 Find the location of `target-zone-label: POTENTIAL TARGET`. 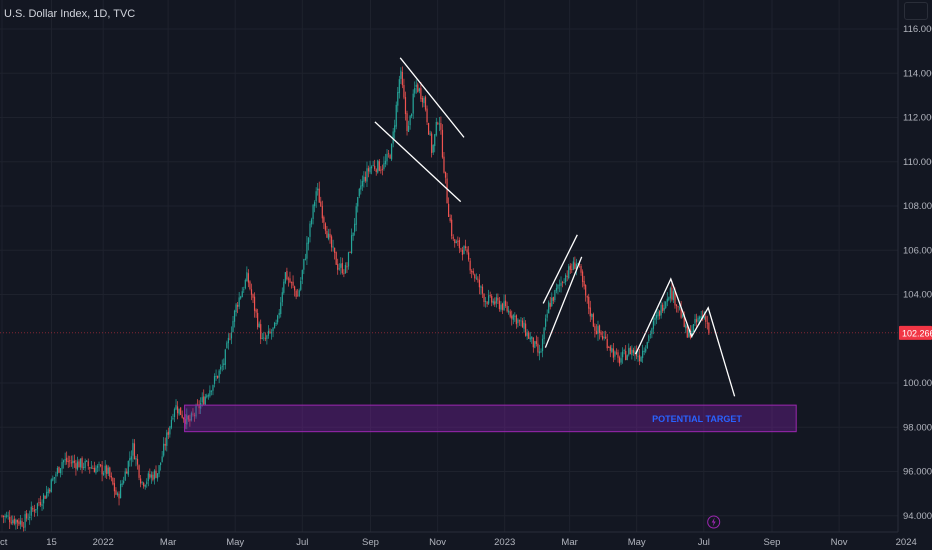

target-zone-label: POTENTIAL TARGET is located at coordinates (697, 419).